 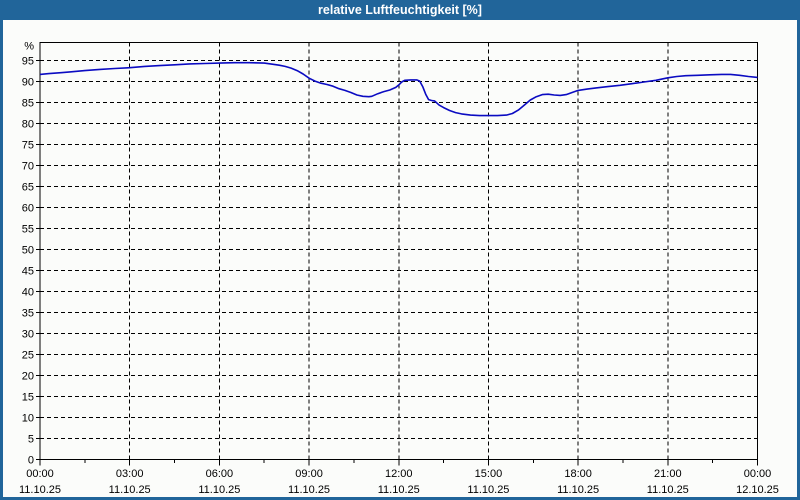 I want to click on y-tick-label: 90, so click(x=28, y=83).